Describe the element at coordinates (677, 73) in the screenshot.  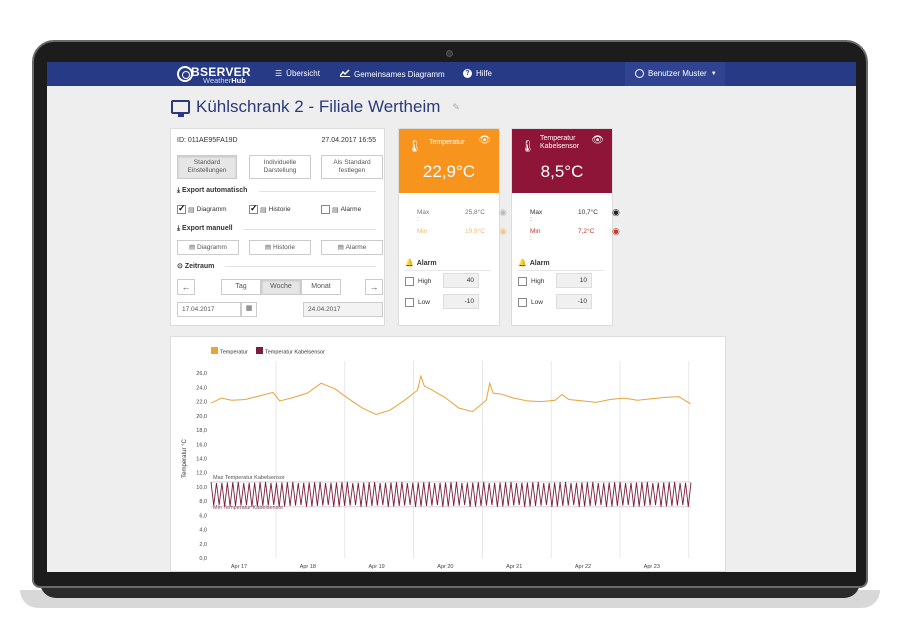
I see `user-name: Benutzer Muster` at that location.